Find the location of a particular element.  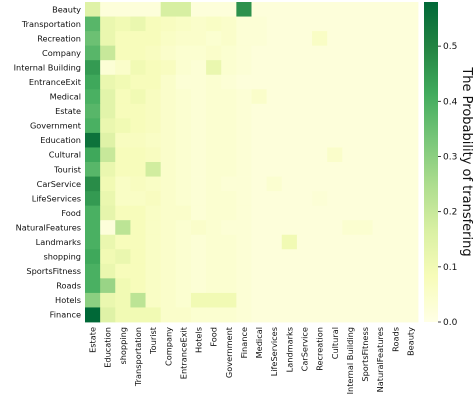

row-tick-label: Estate is located at coordinates (68, 111).